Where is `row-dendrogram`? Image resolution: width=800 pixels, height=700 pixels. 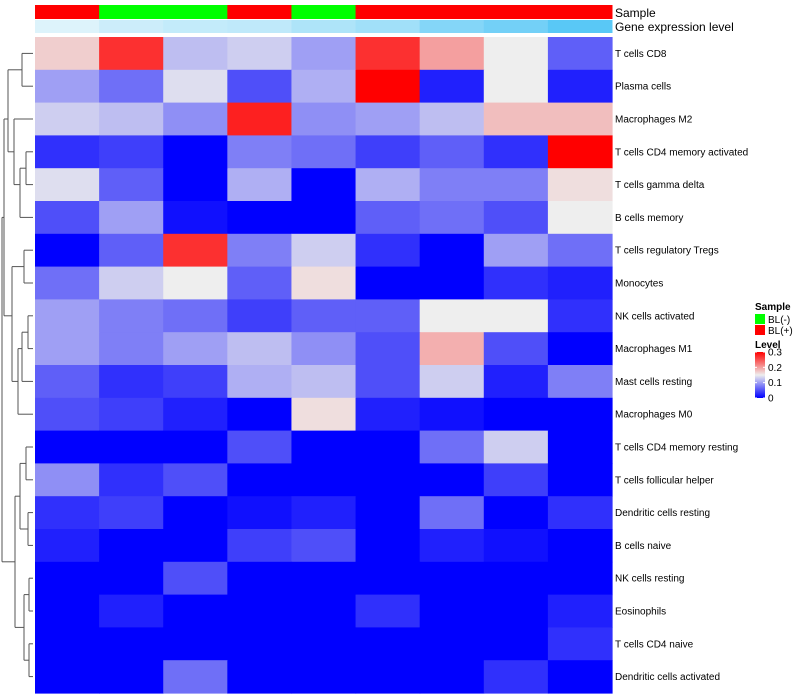 row-dendrogram is located at coordinates (17, 365).